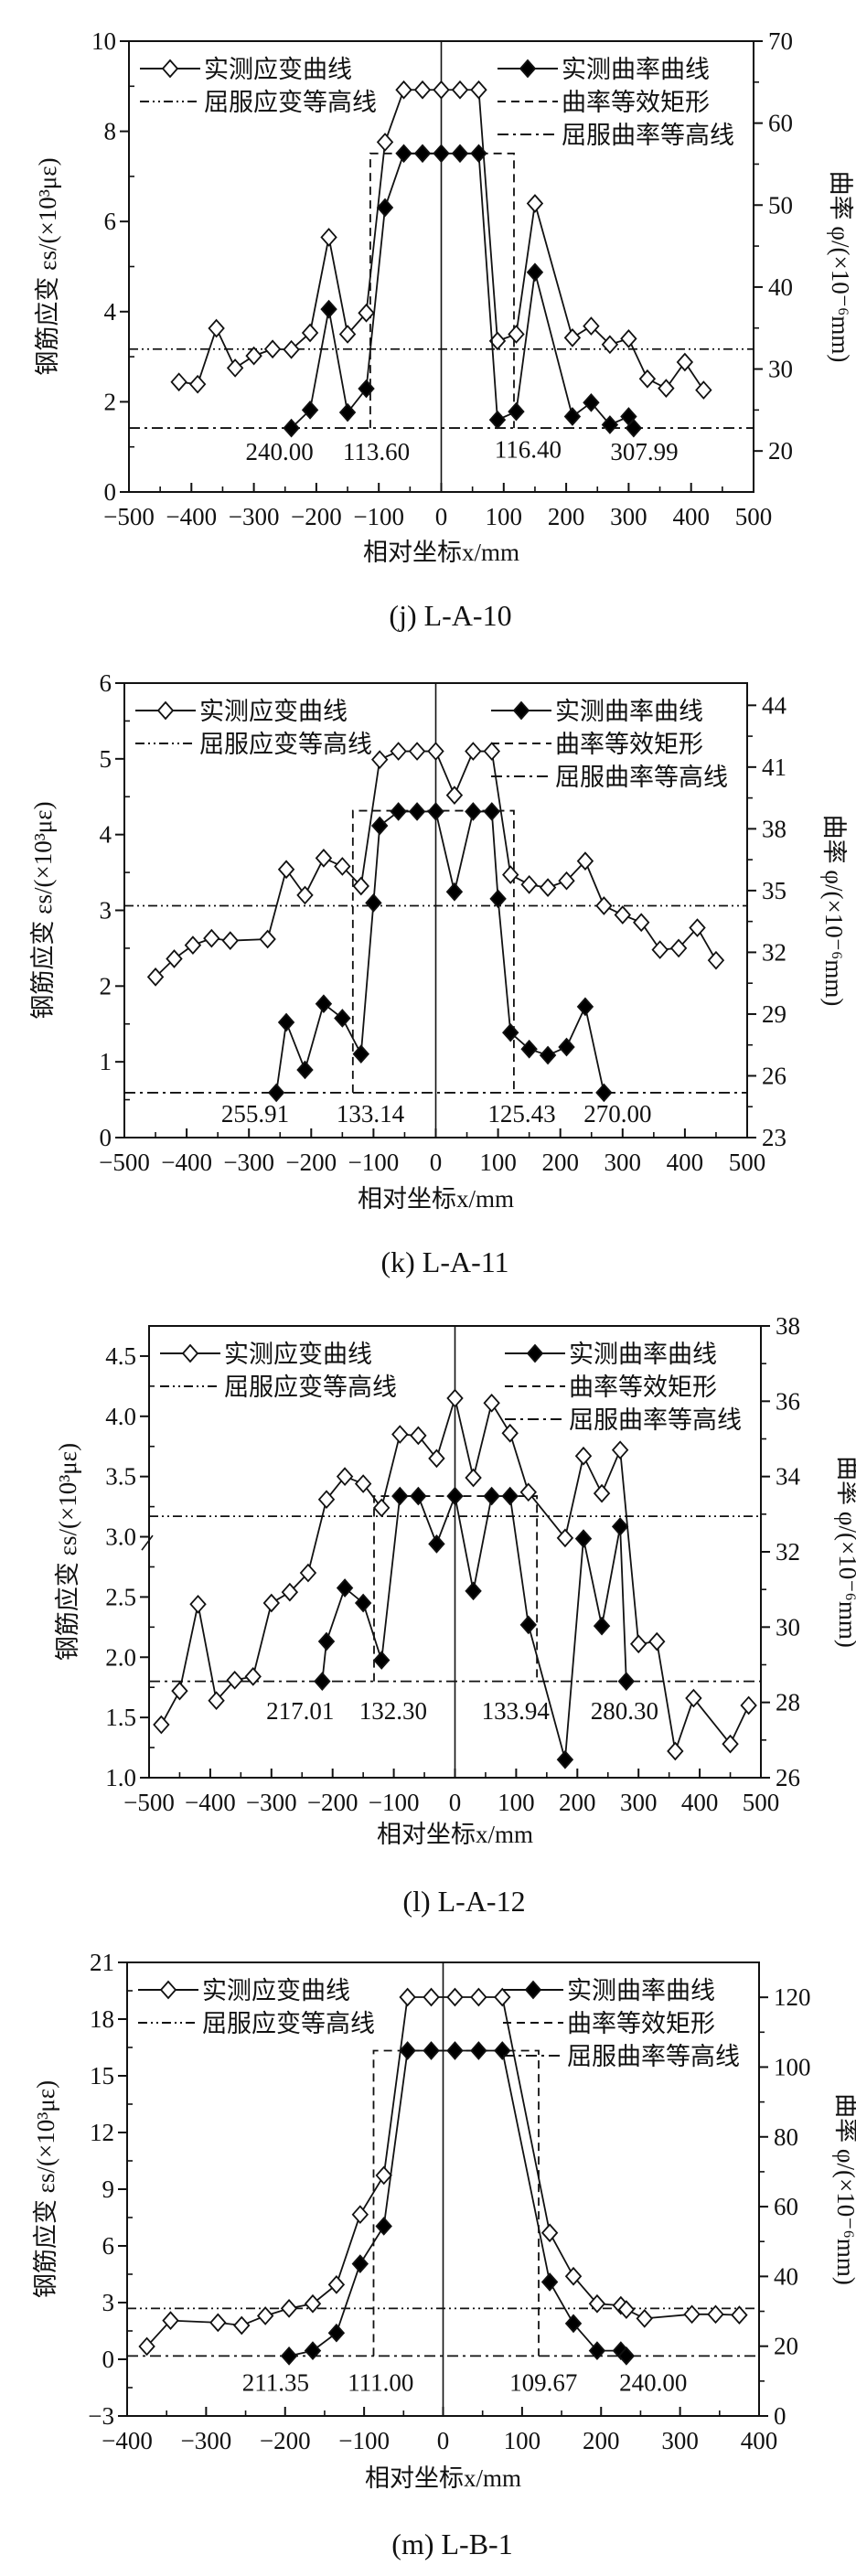 The height and width of the screenshot is (2576, 856). Describe the element at coordinates (774, 890) in the screenshot. I see `y2-tick-label: 35` at that location.